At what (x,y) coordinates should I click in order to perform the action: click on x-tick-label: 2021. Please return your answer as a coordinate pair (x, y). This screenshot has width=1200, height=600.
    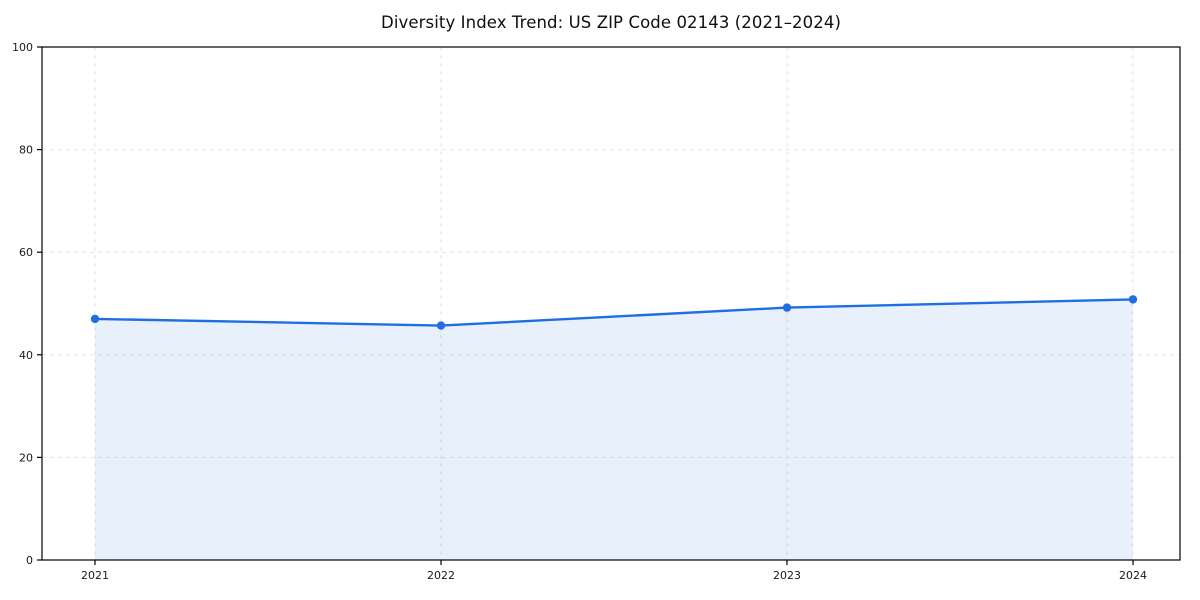
    Looking at the image, I should click on (95, 575).